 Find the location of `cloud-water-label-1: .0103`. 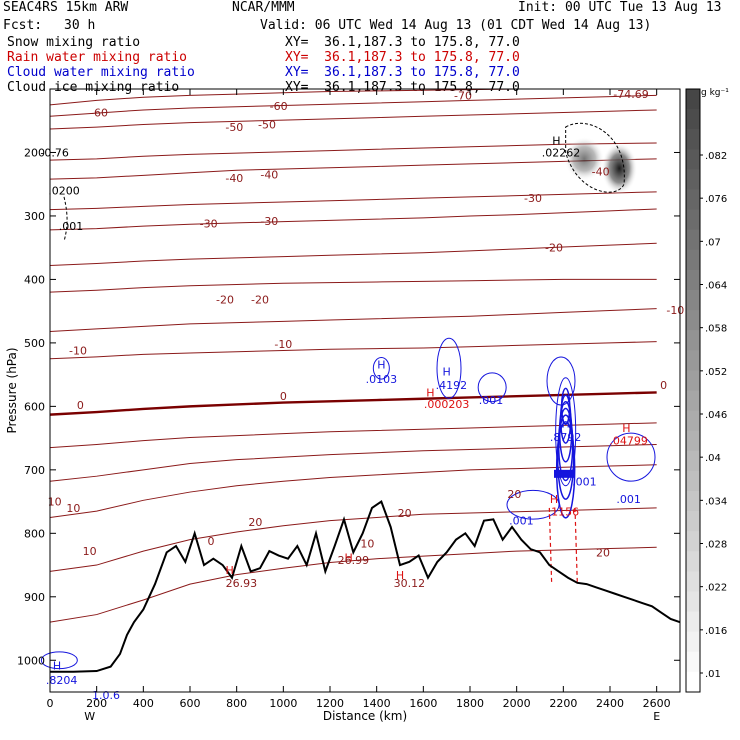

cloud-water-label-1: .0103 is located at coordinates (382, 379).